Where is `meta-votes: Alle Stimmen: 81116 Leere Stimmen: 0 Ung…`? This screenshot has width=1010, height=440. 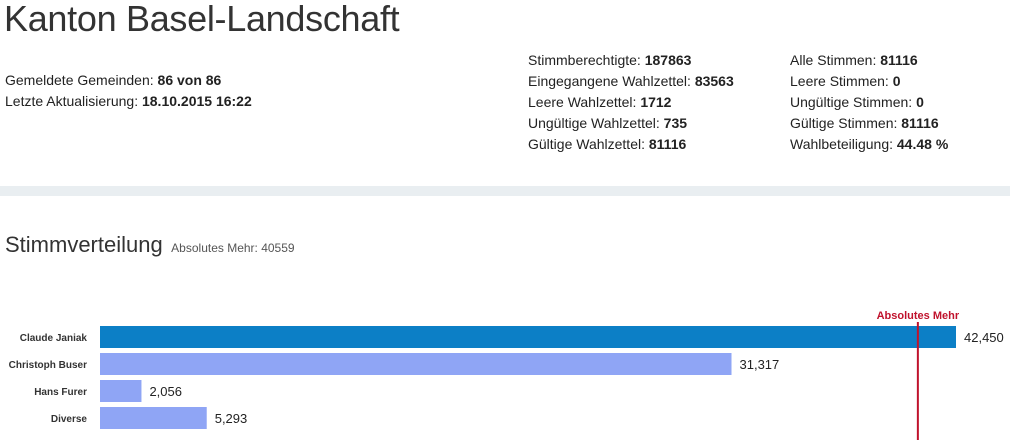
meta-votes: Alle Stimmen: 81116 Leere Stimmen: 0 Ung… is located at coordinates (869, 102).